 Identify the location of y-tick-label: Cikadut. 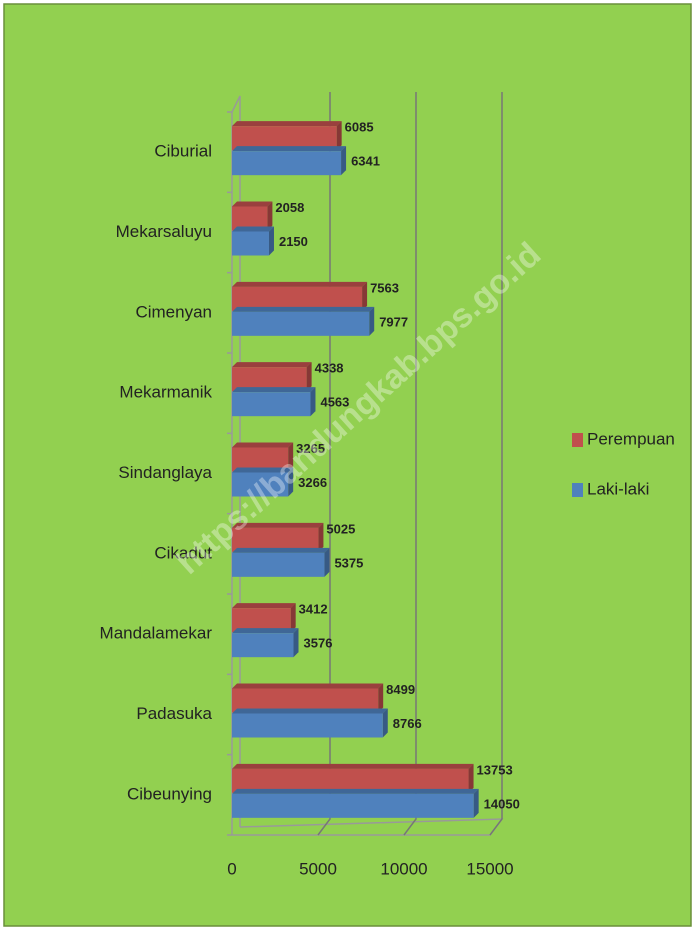
(183, 552).